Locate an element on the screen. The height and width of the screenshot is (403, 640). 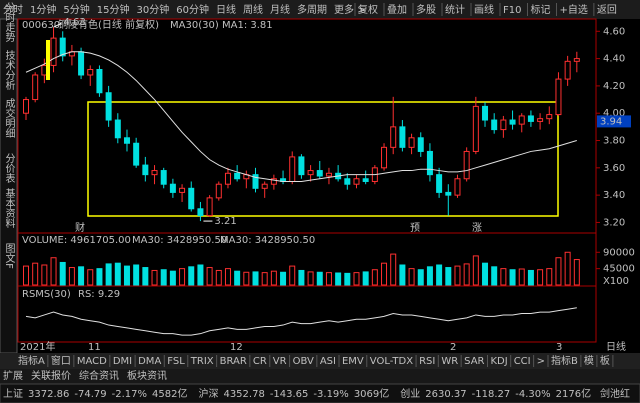
event-marker: 财 is located at coordinates (80, 227).